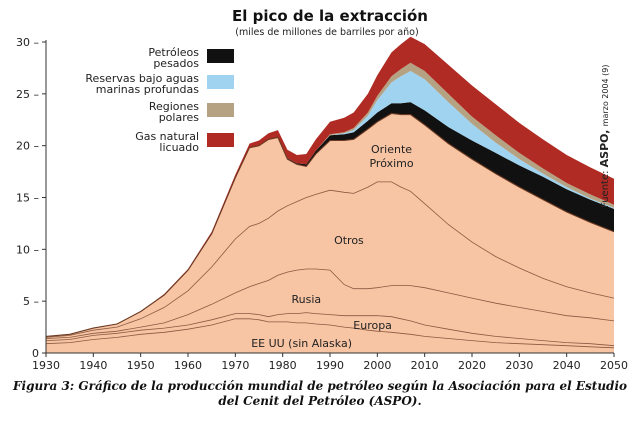  I want to click on y-tick-label: 20 –, so click(27, 146).